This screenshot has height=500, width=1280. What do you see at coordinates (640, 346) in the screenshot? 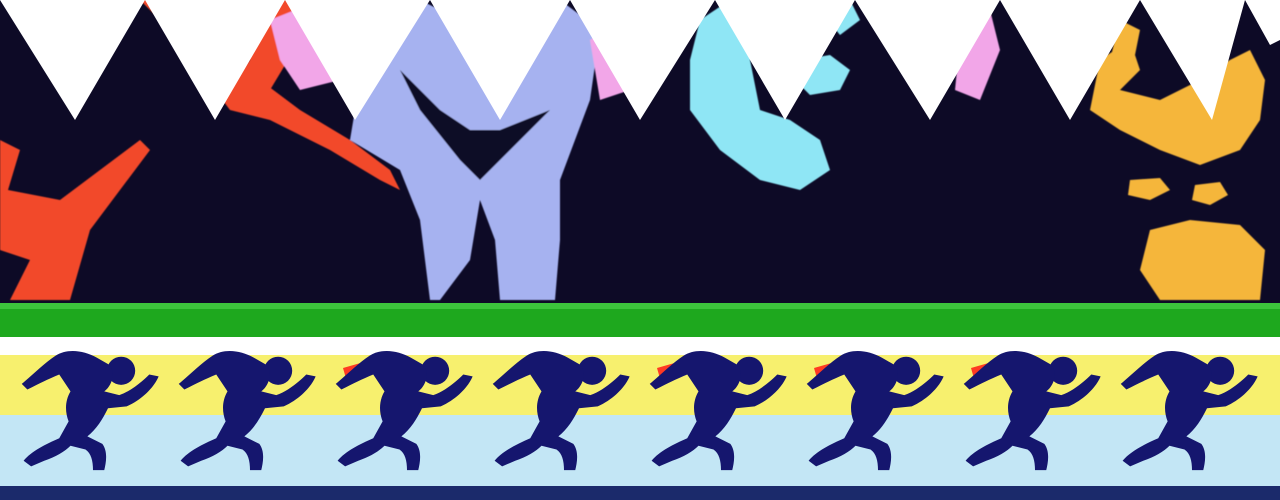
I see `white-gap` at bounding box center [640, 346].